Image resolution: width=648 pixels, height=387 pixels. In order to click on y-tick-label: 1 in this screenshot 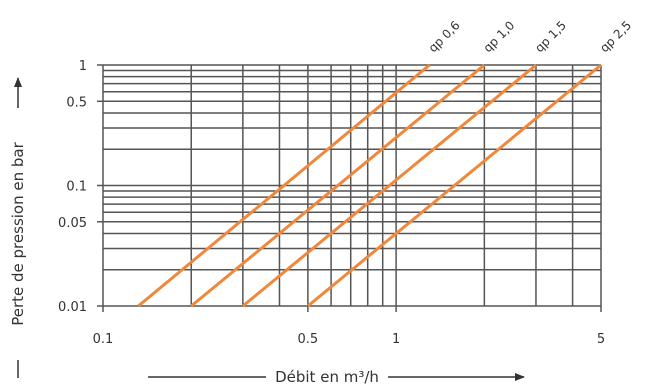, I will do `click(83, 66)`.